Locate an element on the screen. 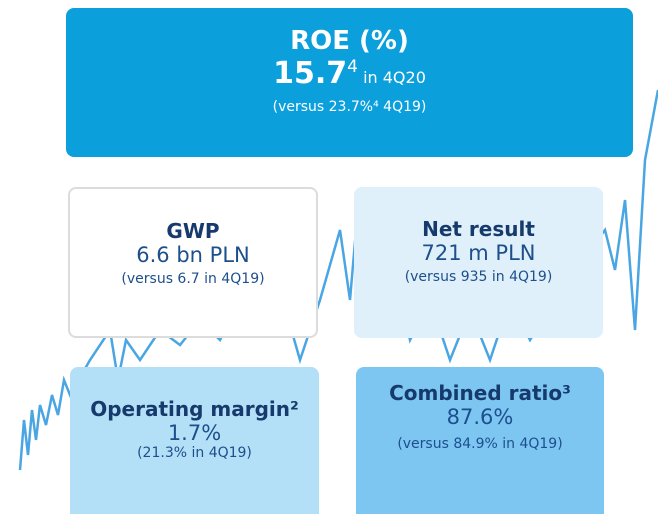 The image size is (658, 514). roe-footnote: 4 is located at coordinates (352, 67).